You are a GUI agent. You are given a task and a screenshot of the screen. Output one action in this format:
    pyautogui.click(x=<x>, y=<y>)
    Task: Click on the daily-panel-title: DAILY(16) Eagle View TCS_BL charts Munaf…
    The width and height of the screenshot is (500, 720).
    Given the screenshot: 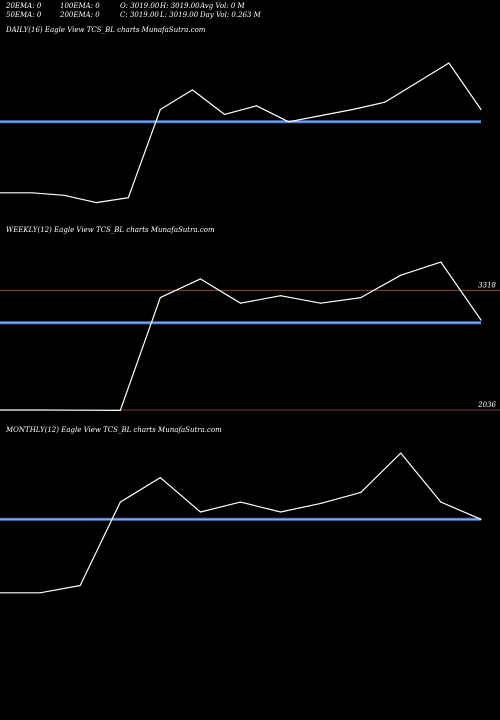 What is the action you would take?
    pyautogui.click(x=106, y=30)
    